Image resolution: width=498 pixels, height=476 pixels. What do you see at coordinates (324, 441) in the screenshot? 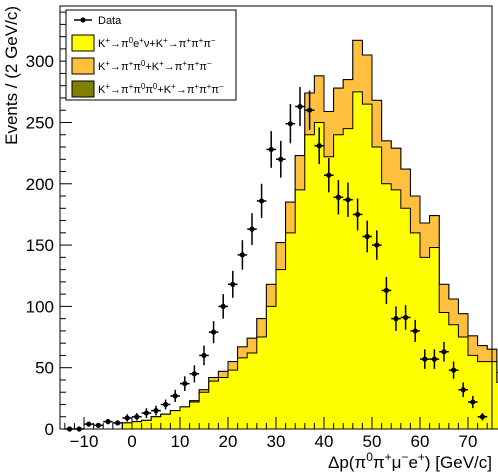
I see `x-tick-label: 40` at bounding box center [324, 441].